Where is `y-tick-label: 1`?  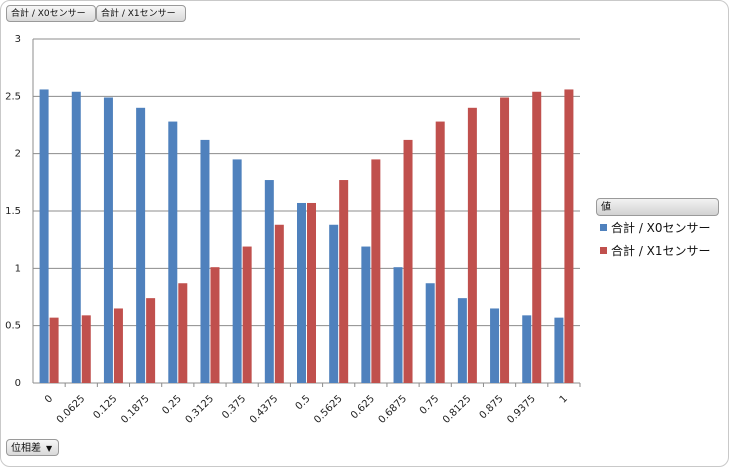
y-tick-label: 1 is located at coordinates (18, 268).